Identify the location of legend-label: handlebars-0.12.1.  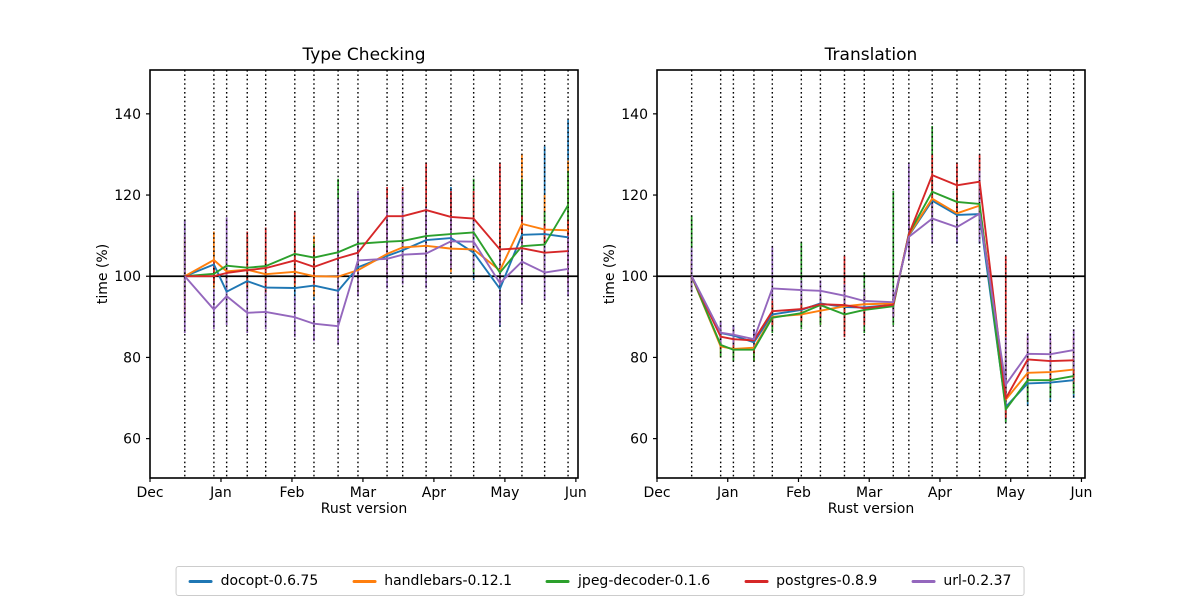
(448, 581).